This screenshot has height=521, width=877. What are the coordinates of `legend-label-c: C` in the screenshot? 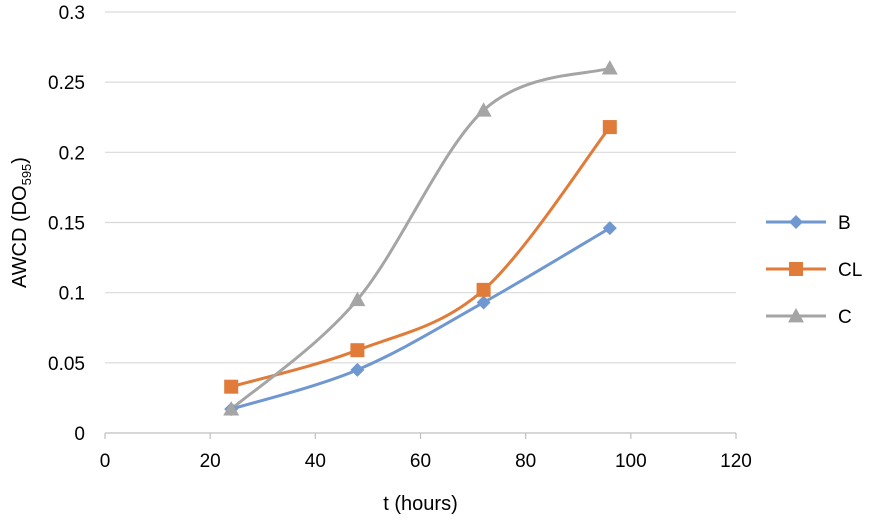 It's located at (845, 317).